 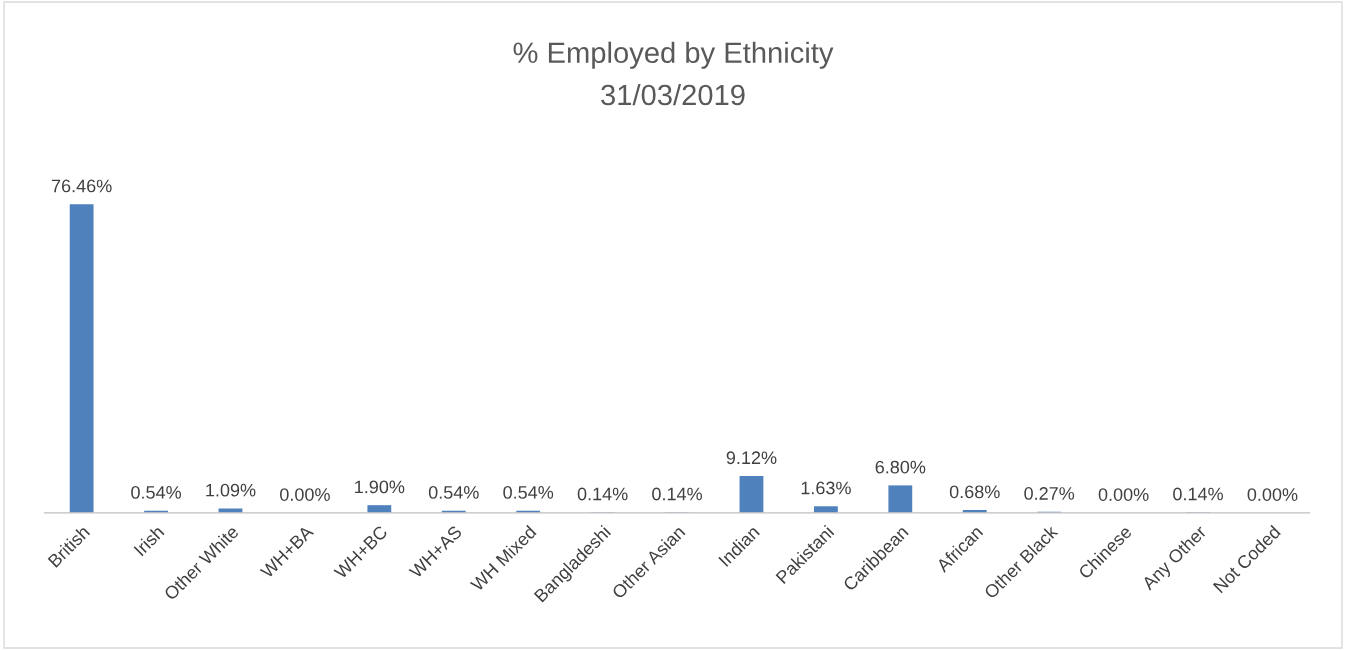 What do you see at coordinates (380, 487) in the screenshot?
I see `data-label: 1.90%` at bounding box center [380, 487].